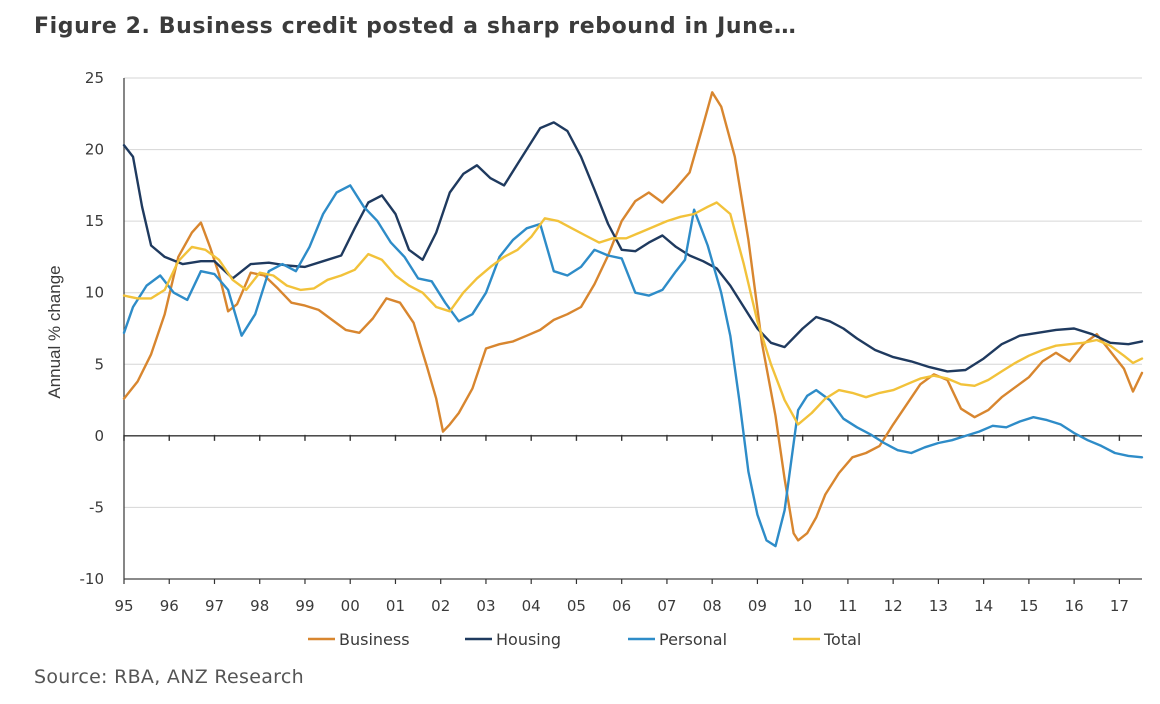 The image size is (1160, 704). I want to click on legend: Business Housing Personal Total, so click(584, 639).